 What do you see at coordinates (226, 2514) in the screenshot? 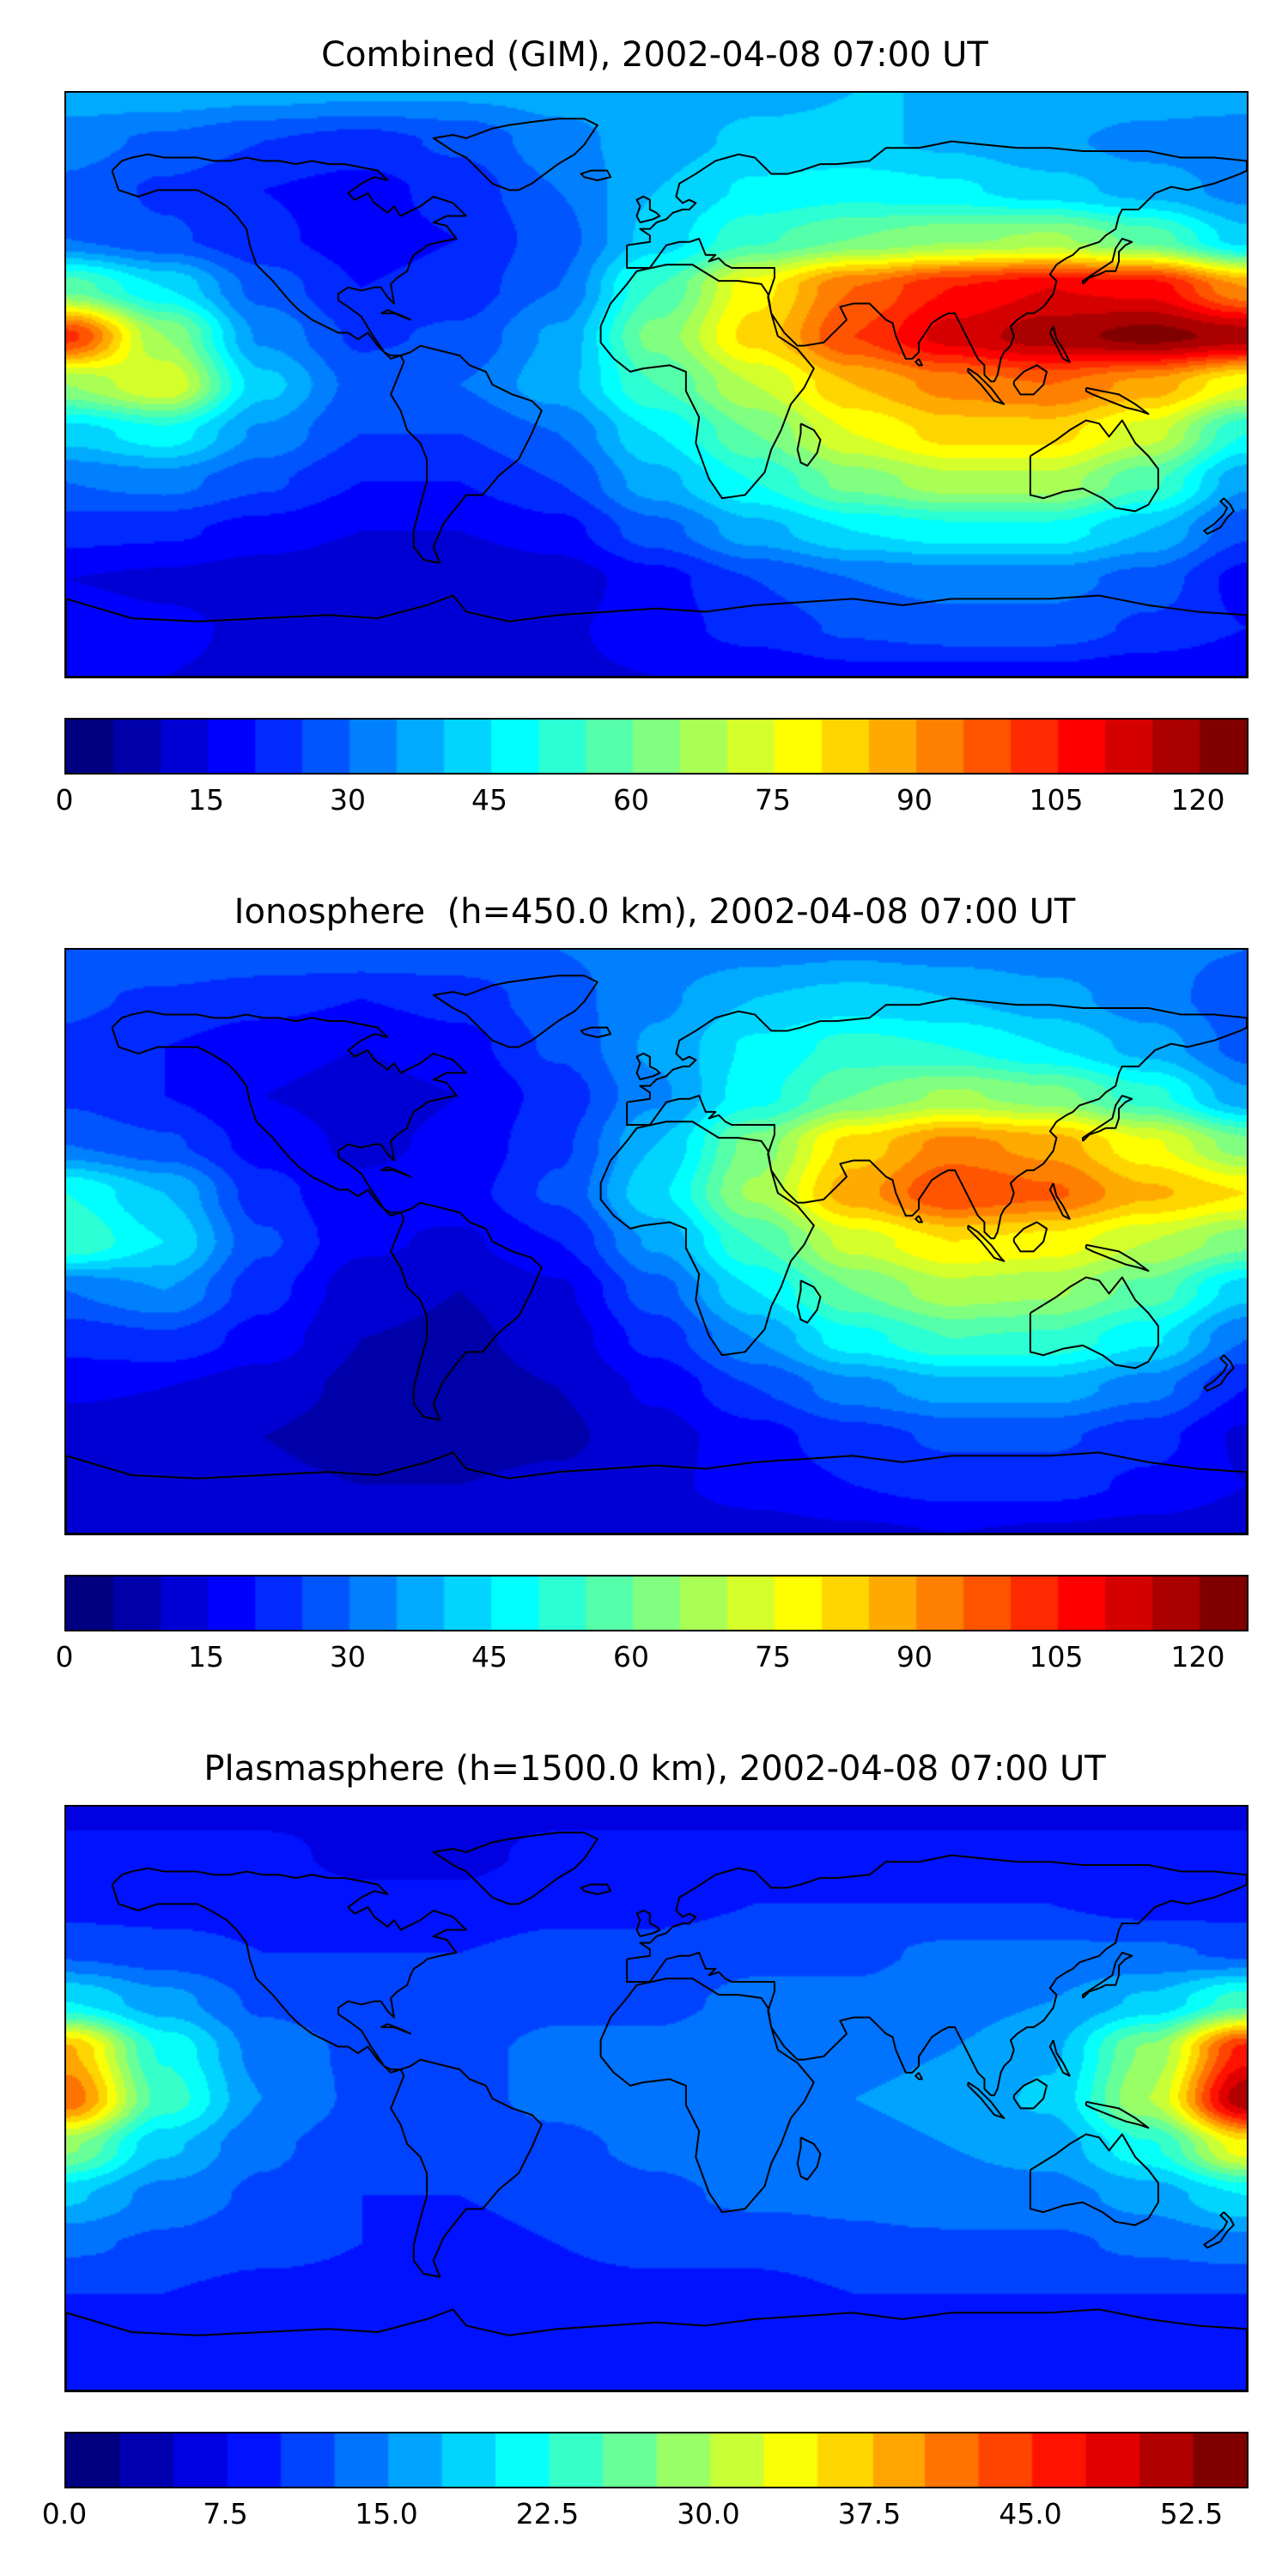
I see `colorbar-tick-label: 7.5` at bounding box center [226, 2514].